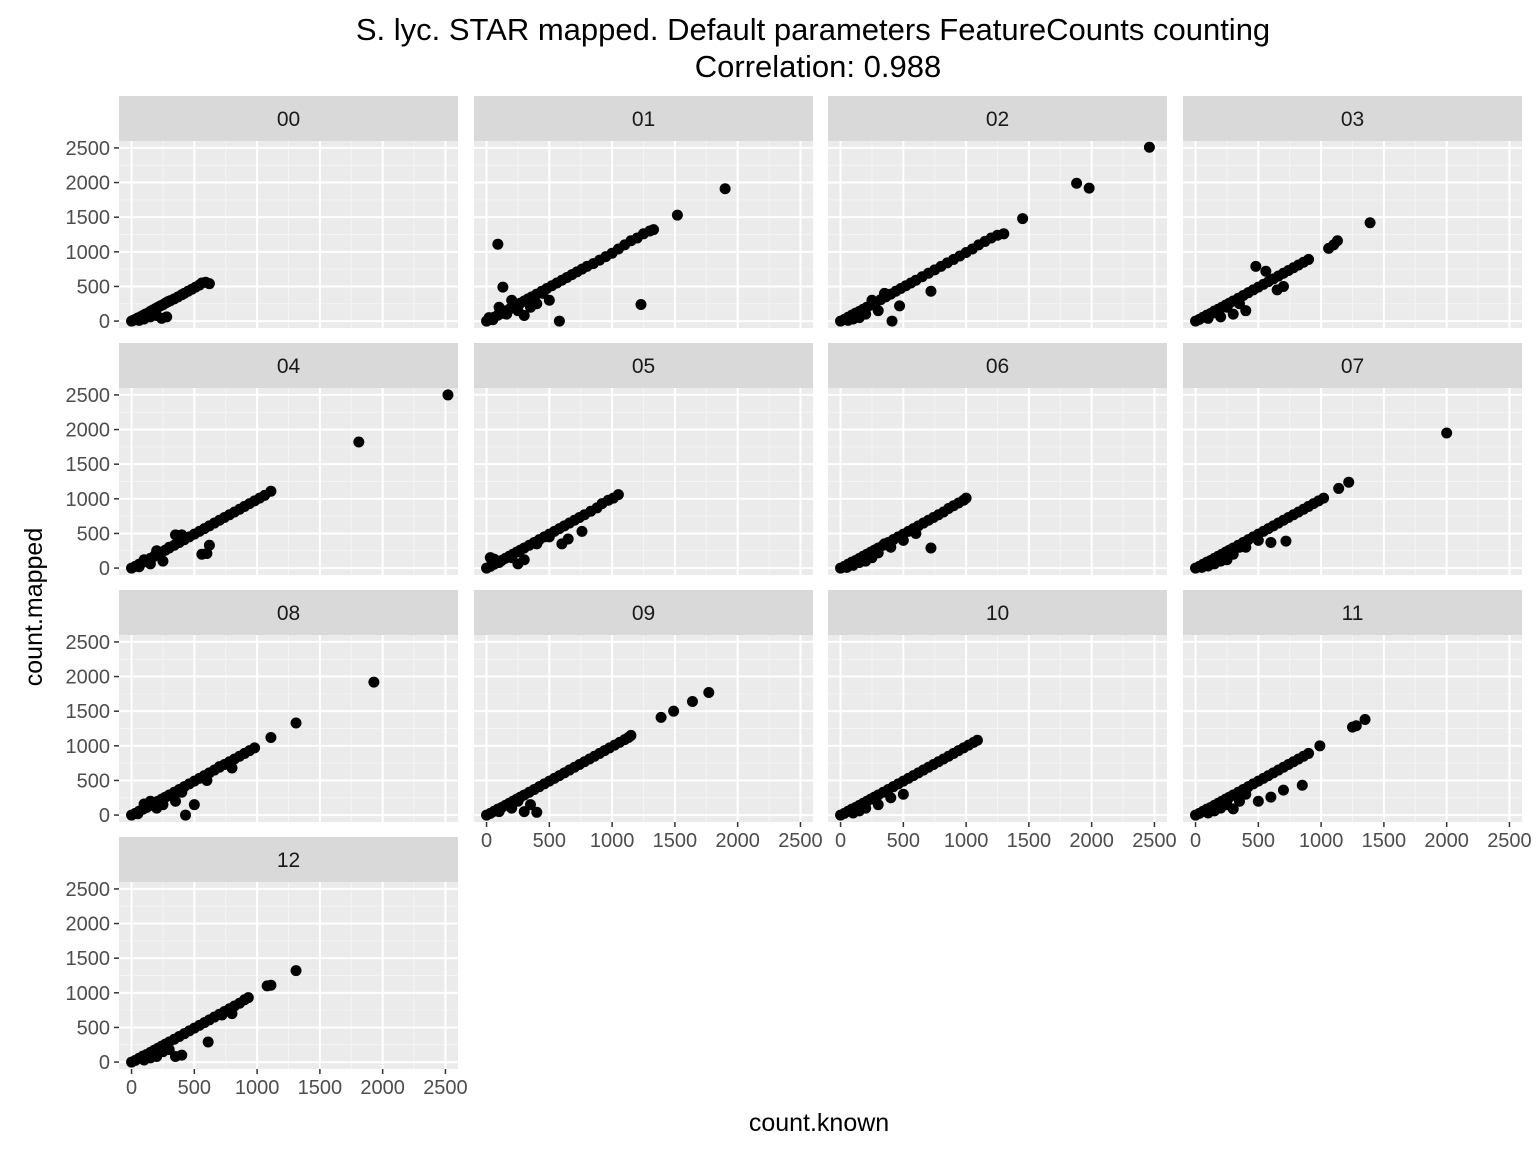 Image resolution: width=1536 pixels, height=1157 pixels. What do you see at coordinates (648, 721) in the screenshot?
I see `facet-panel: 09 0 500 1000 1500 2000 2500` at bounding box center [648, 721].